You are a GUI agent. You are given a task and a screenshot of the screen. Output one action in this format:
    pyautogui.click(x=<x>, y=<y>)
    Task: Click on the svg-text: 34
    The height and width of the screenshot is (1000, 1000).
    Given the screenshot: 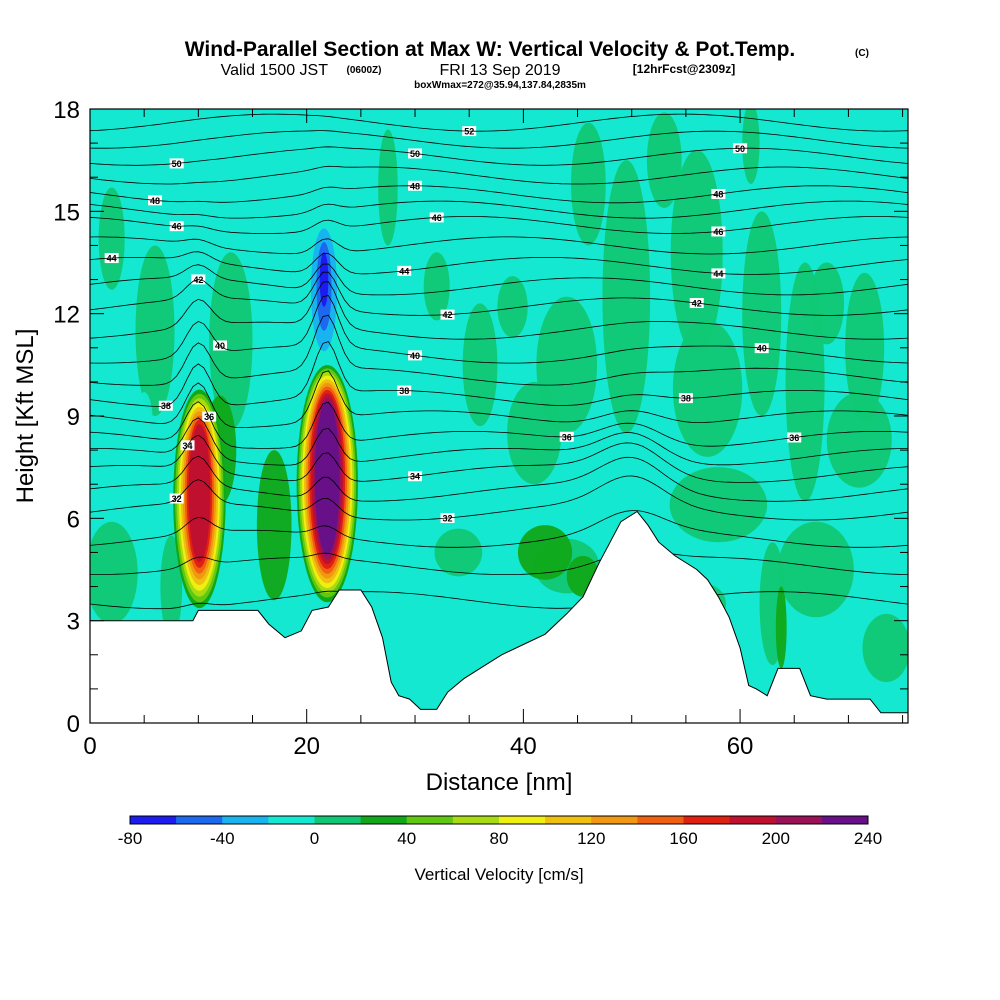 What is the action you would take?
    pyautogui.click(x=415, y=477)
    